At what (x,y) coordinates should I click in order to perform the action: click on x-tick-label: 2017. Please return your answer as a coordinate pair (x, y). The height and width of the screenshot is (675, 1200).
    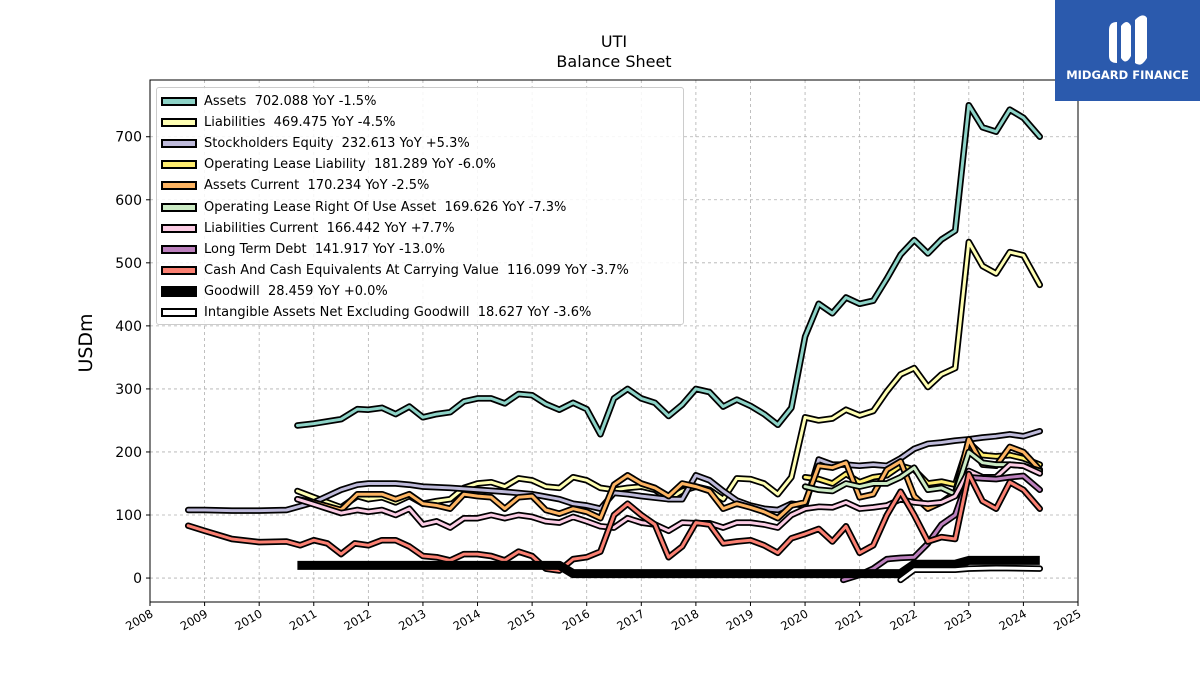
    Looking at the image, I should click on (630, 619).